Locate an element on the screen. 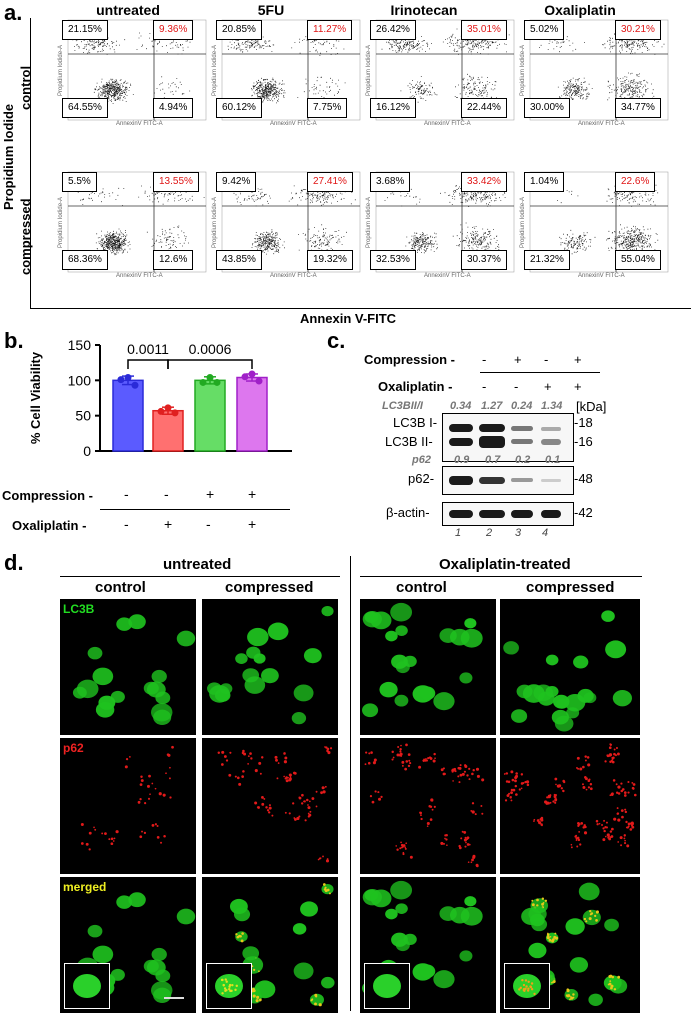 The width and height of the screenshot is (700, 1013). inset-cell is located at coordinates (87, 986).